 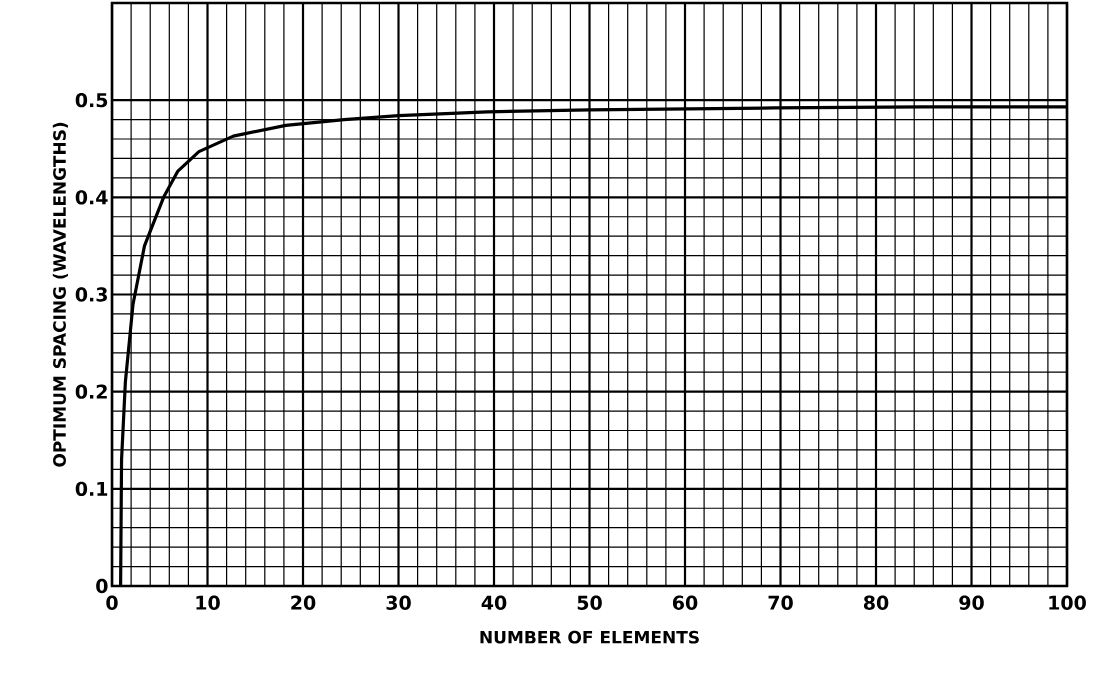 What do you see at coordinates (112, 602) in the screenshot?
I see `x-tick-label: 0` at bounding box center [112, 602].